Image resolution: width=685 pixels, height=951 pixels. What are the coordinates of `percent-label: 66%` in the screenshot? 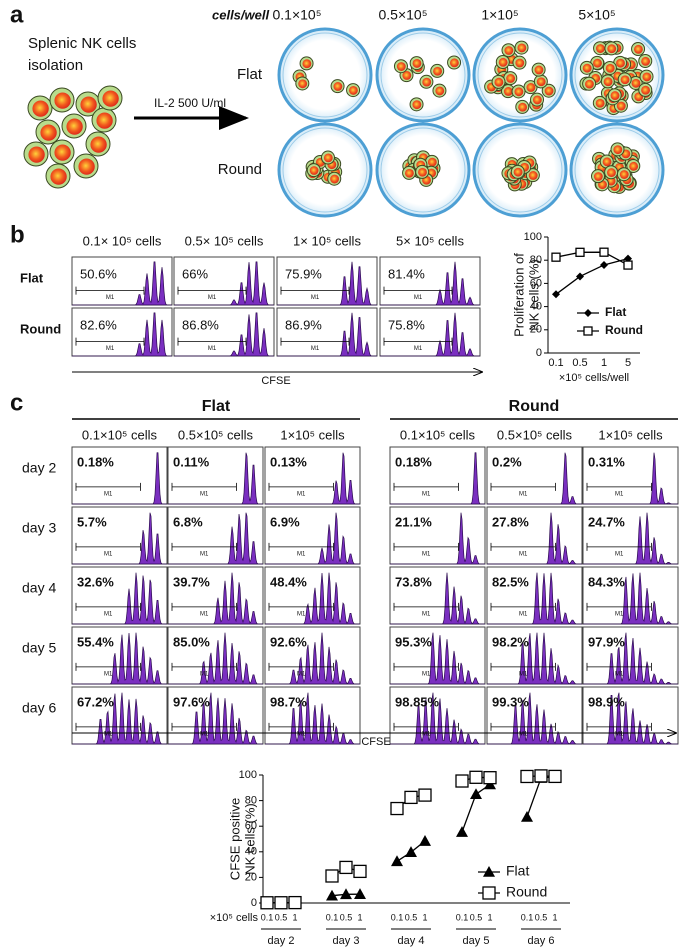 It's located at (195, 273).